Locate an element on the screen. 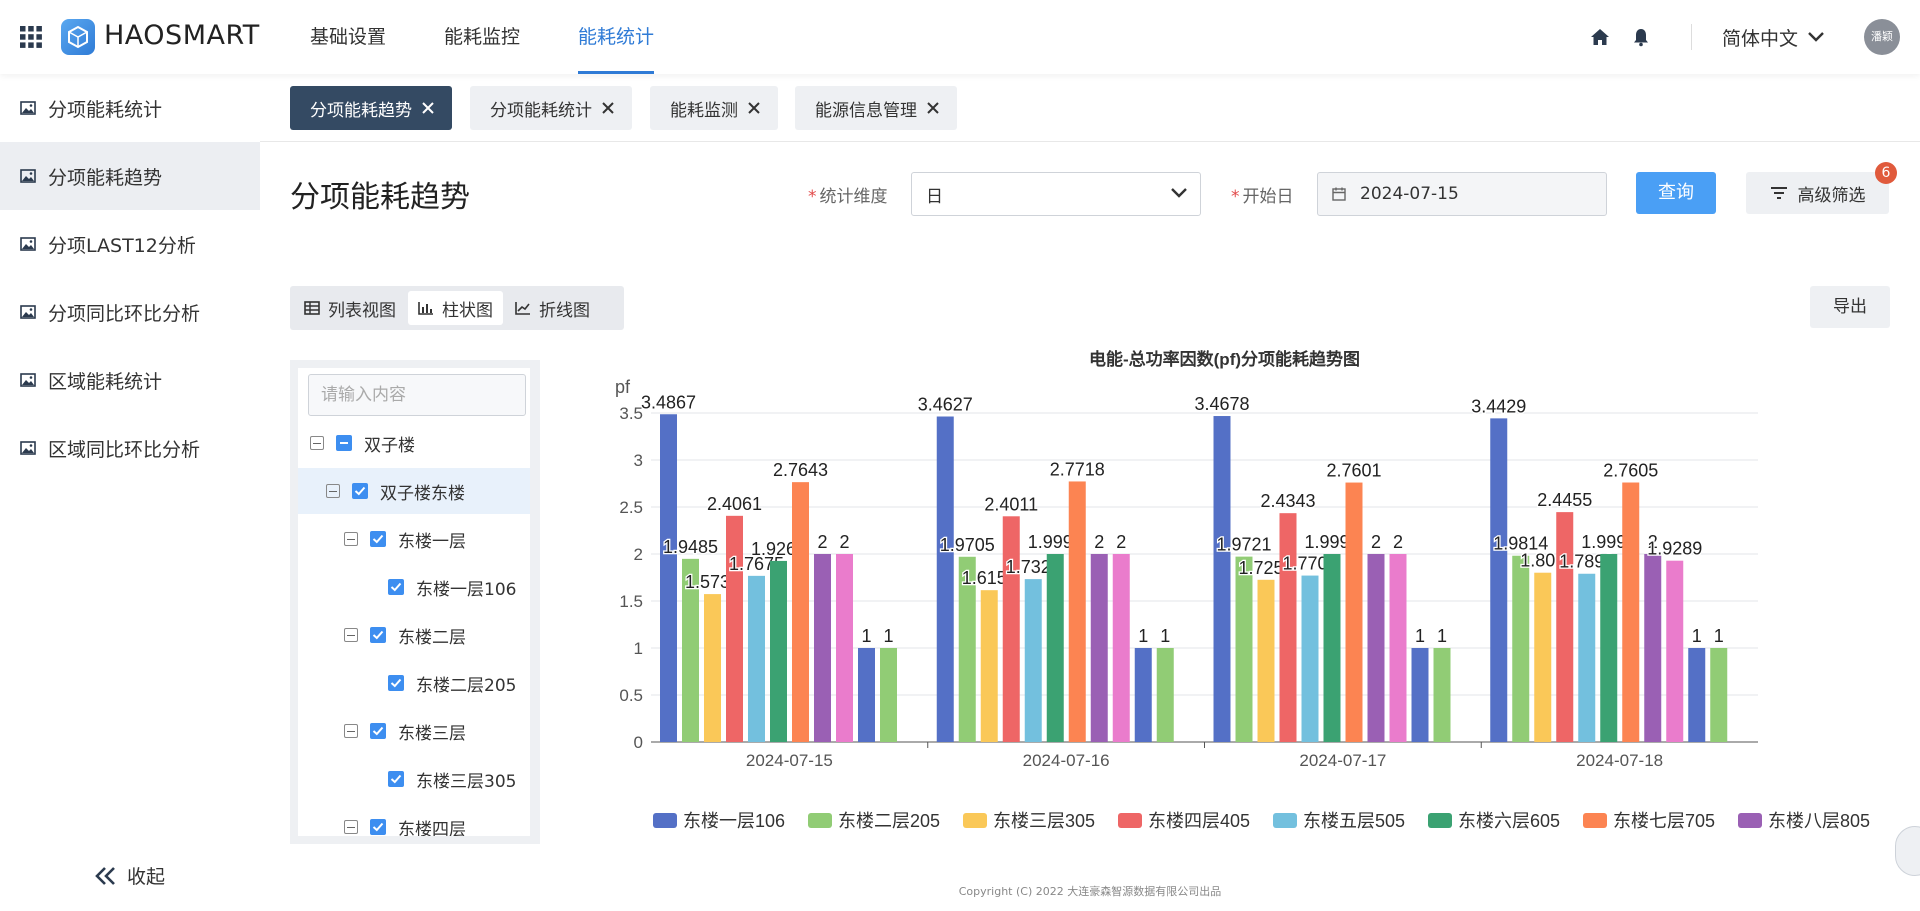  tab-item-energy-info: 能源信息管理 is located at coordinates (876, 108).